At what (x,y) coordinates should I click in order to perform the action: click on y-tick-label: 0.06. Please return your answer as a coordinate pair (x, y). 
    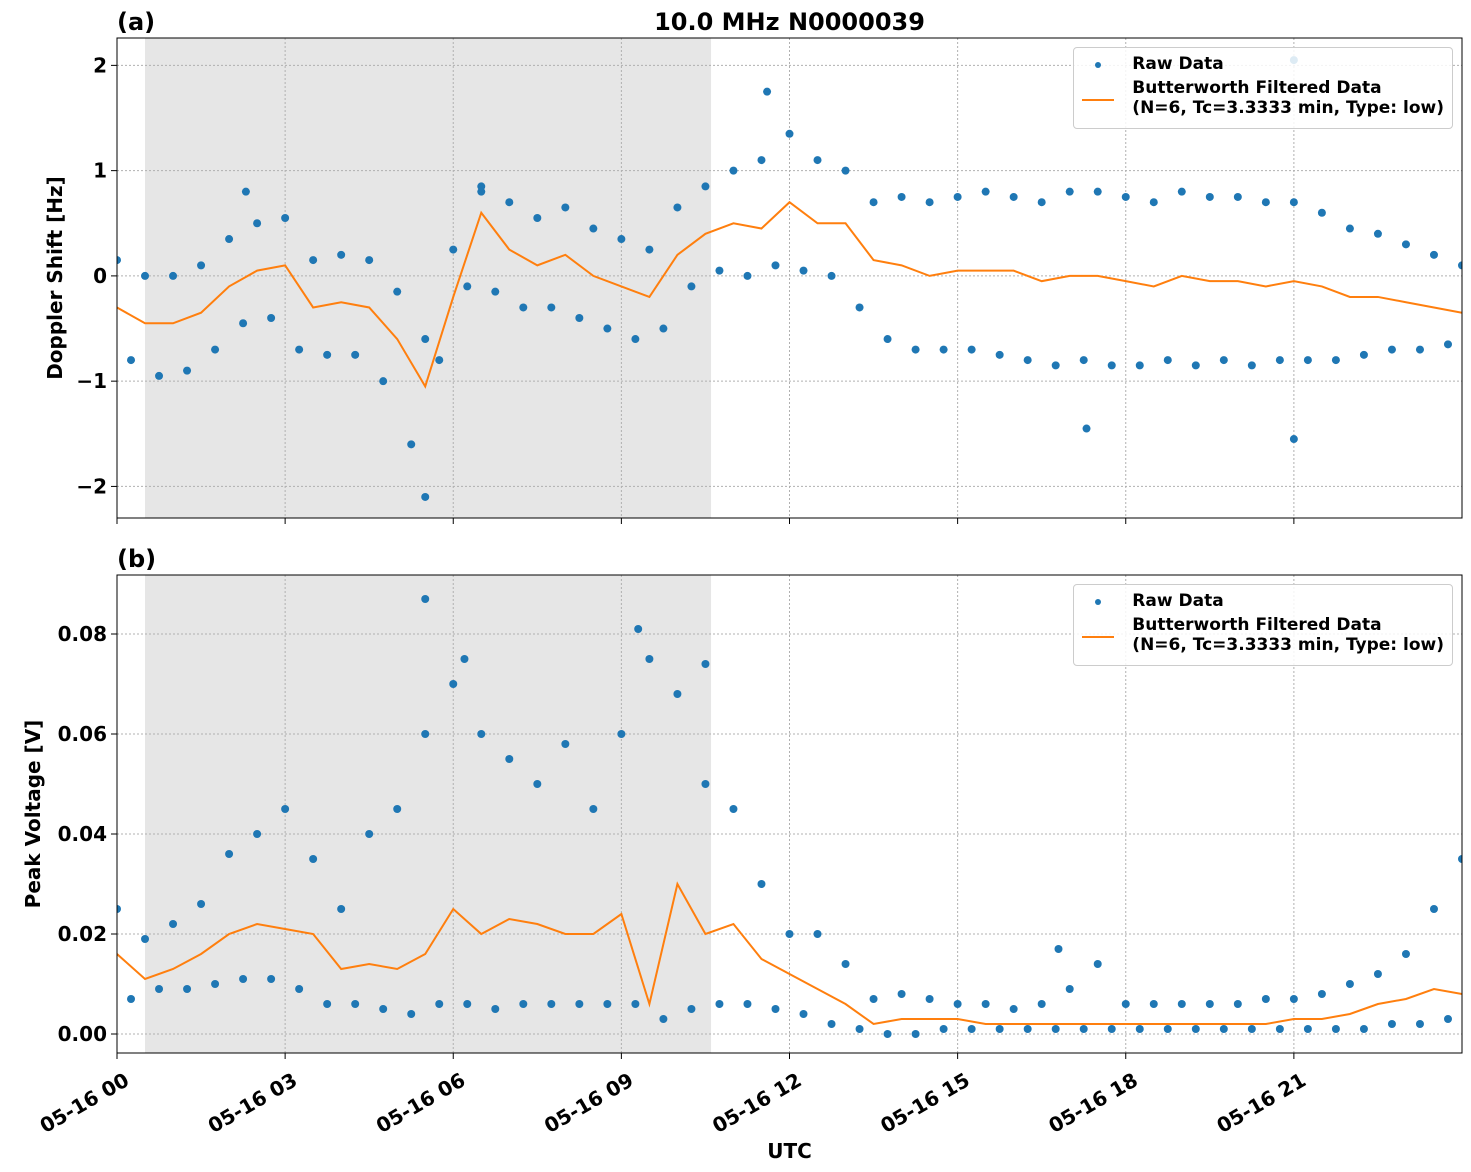
    Looking at the image, I should click on (82, 734).